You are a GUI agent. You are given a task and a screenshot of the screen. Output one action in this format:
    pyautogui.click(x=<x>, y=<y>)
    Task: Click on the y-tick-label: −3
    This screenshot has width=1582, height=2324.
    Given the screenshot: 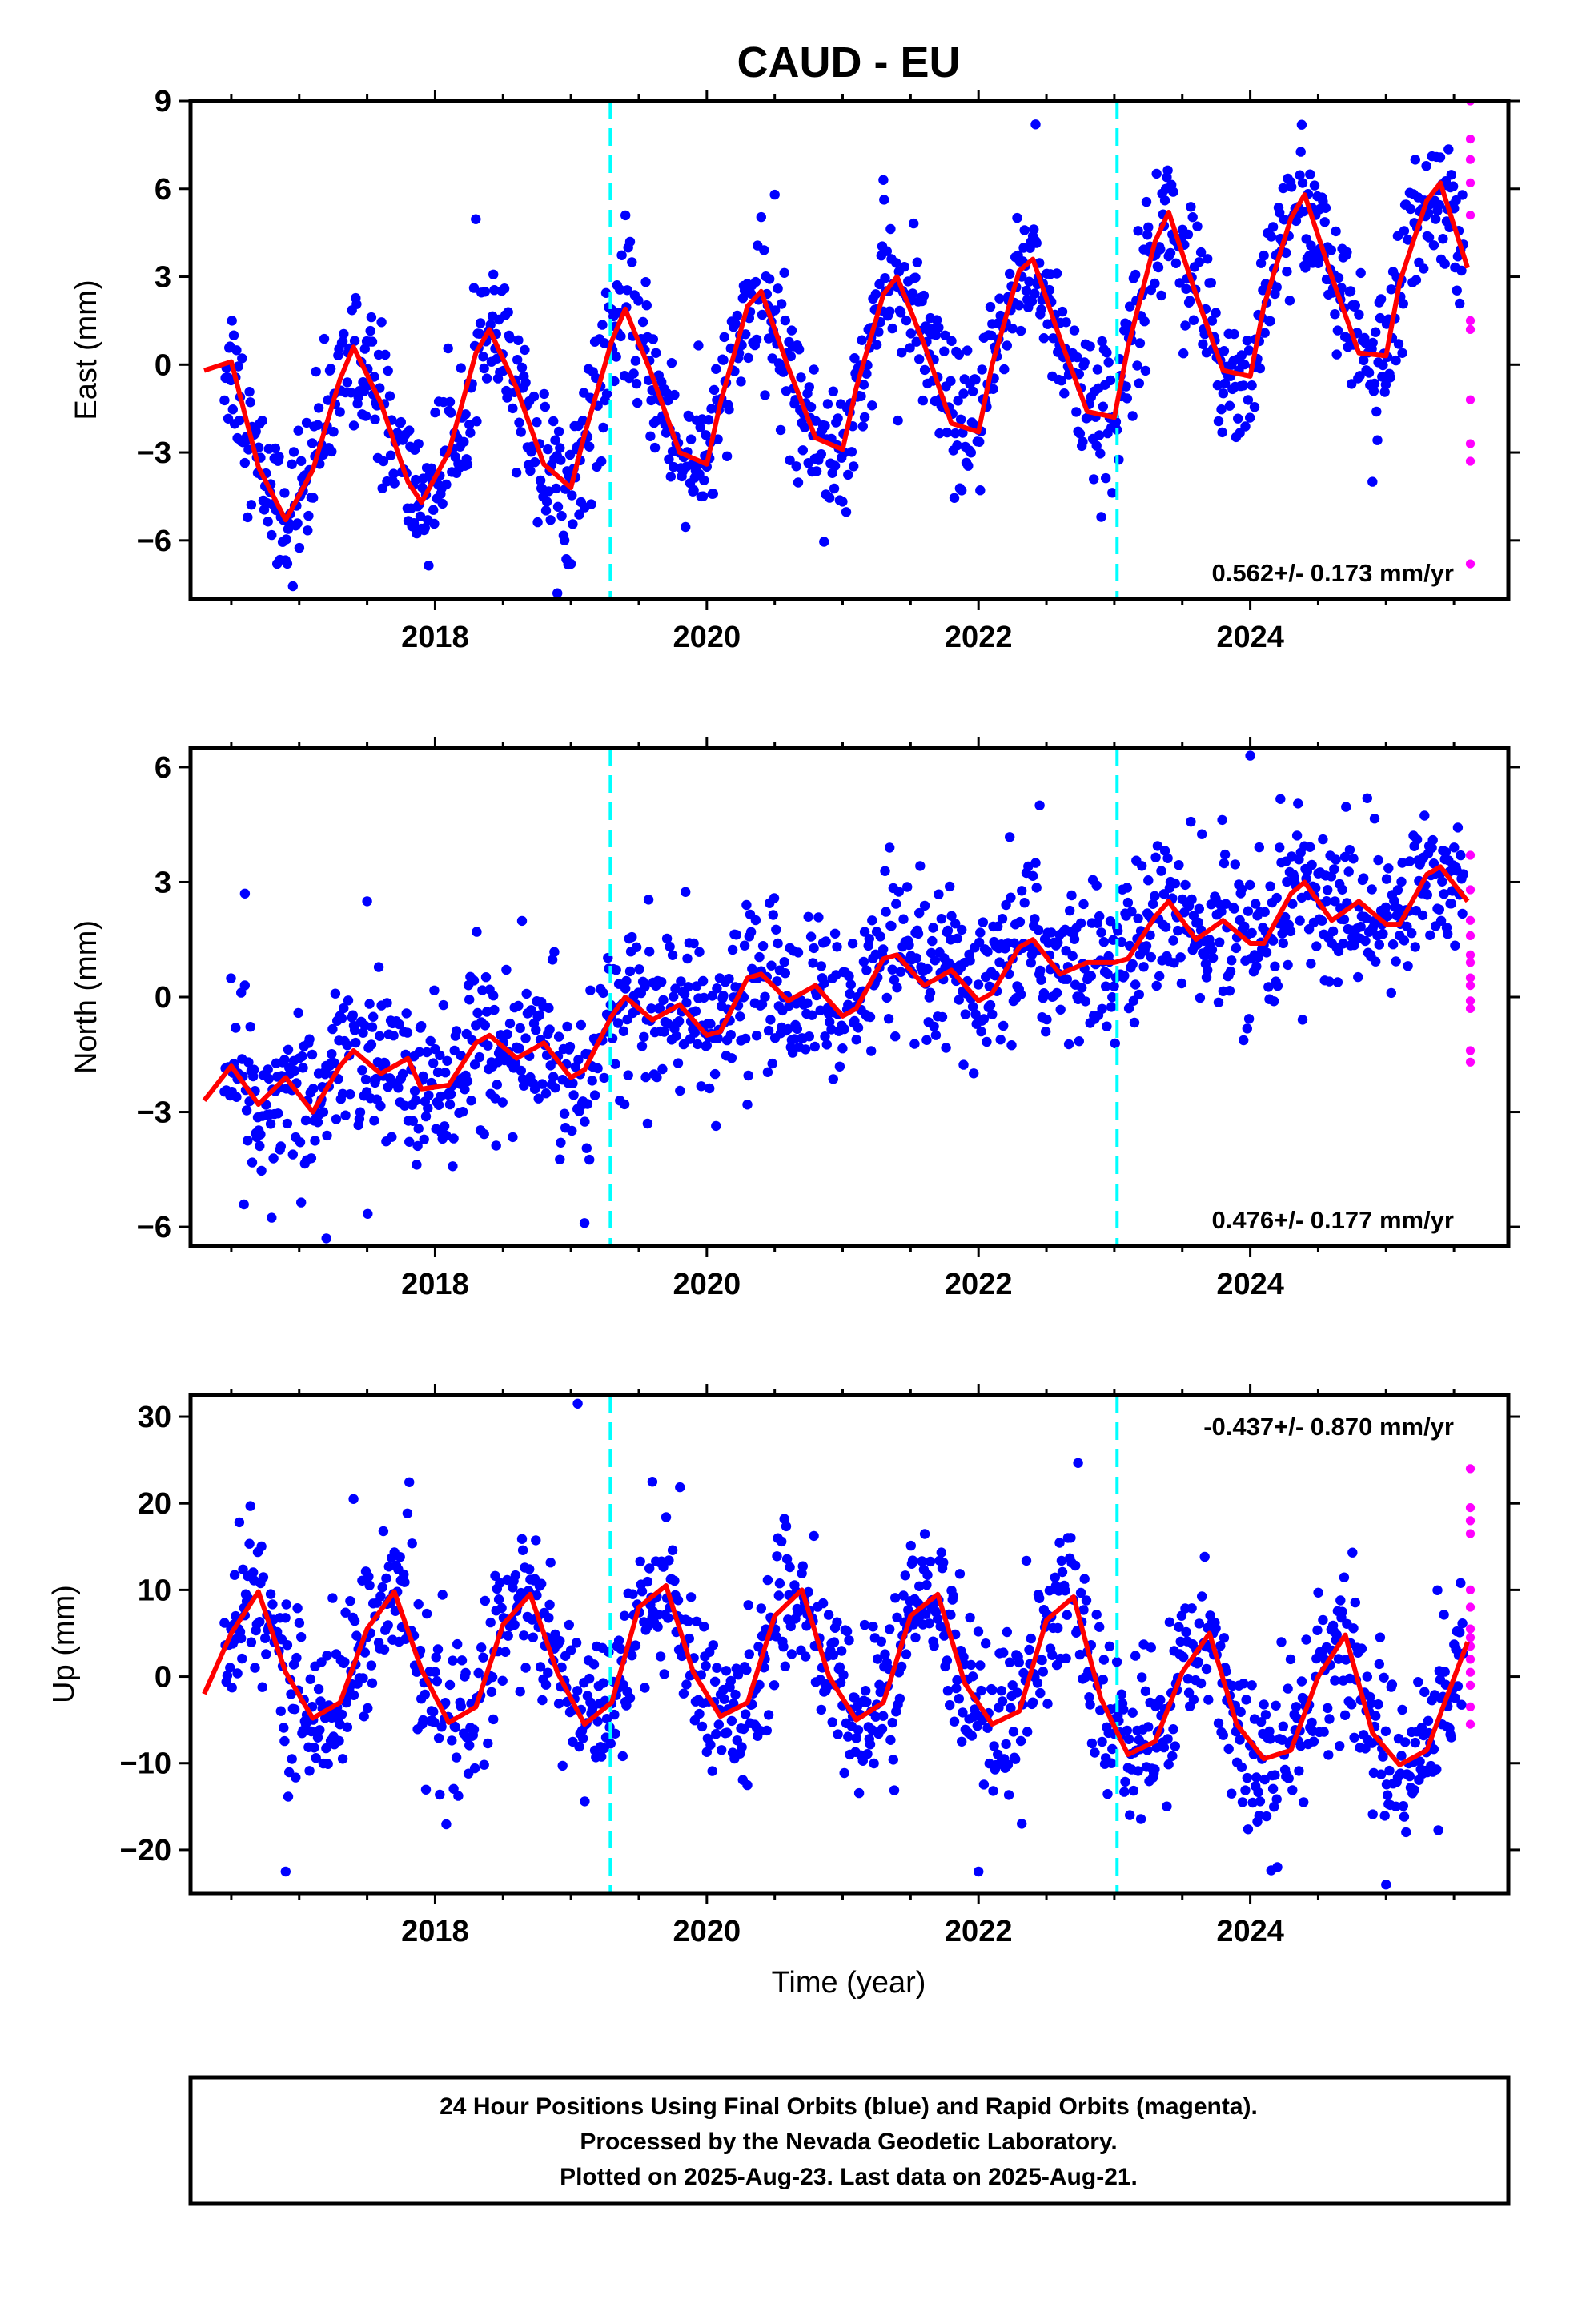 What is the action you would take?
    pyautogui.click(x=154, y=453)
    